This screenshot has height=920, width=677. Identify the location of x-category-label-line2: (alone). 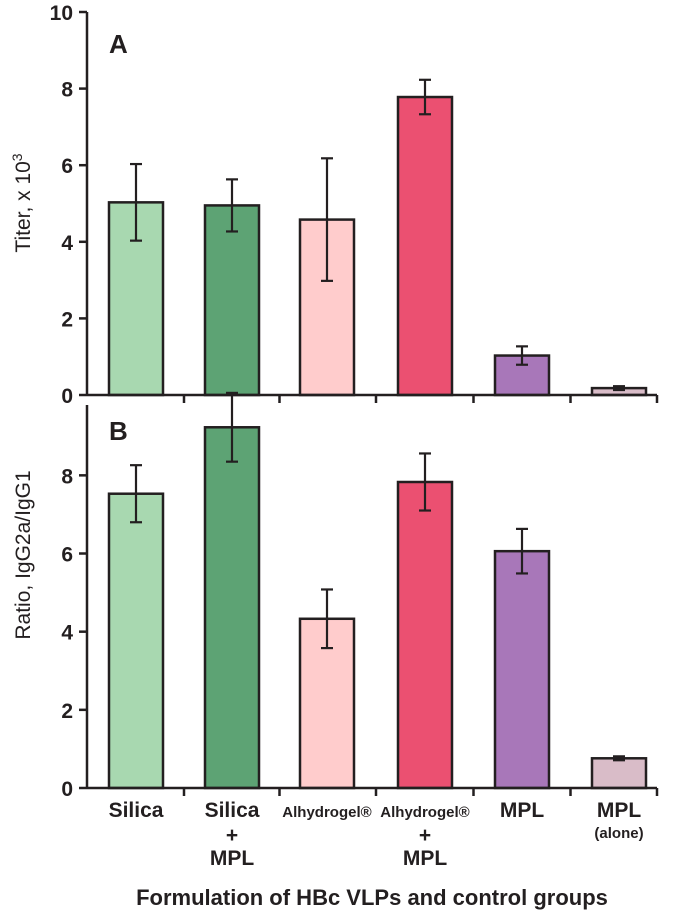
(618, 833).